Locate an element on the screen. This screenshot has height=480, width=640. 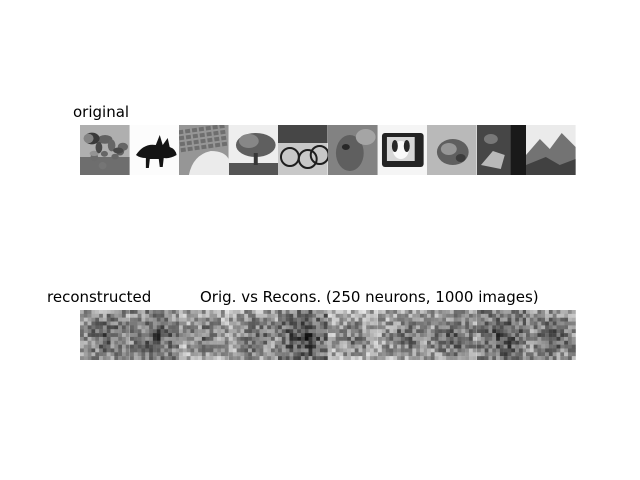
grayscale-photo-animal-closeup is located at coordinates (353, 150).